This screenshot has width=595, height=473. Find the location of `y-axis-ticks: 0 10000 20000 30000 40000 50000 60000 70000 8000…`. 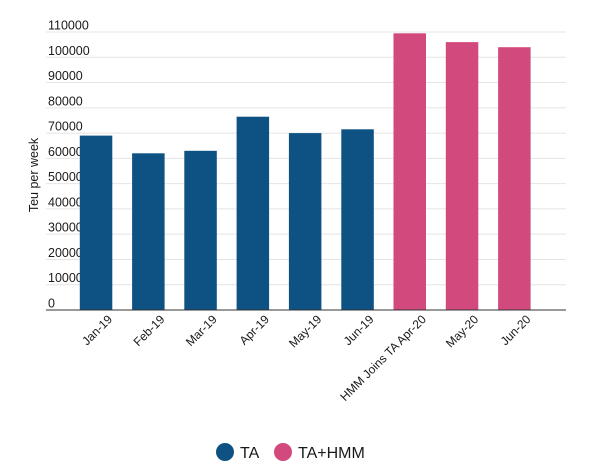

y-axis-ticks: 0 10000 20000 30000 40000 50000 60000 70000 8000… is located at coordinates (69, 165).